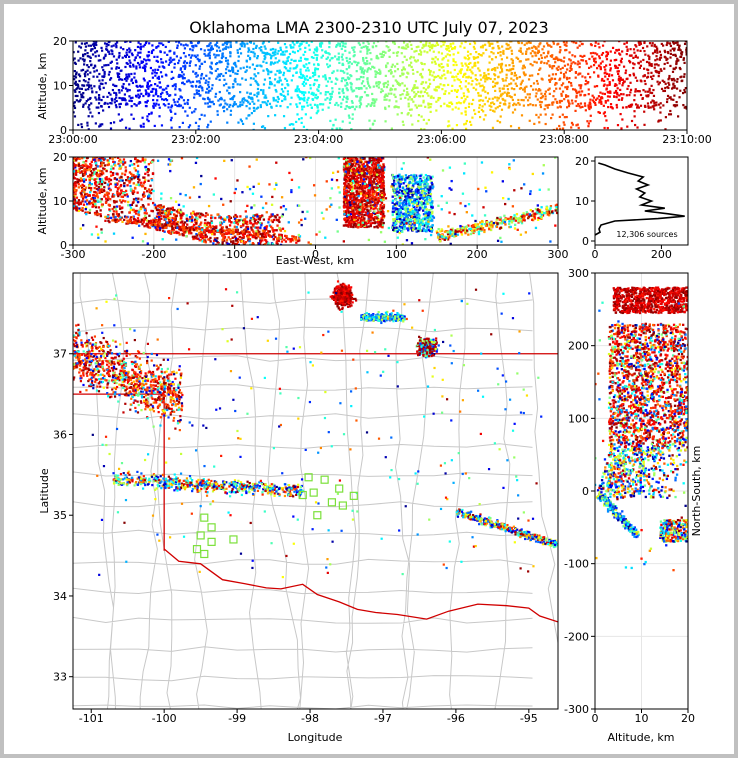 The height and width of the screenshot is (758, 738). Describe the element at coordinates (310, 718) in the screenshot. I see `plan-view-xtick: -98` at that location.